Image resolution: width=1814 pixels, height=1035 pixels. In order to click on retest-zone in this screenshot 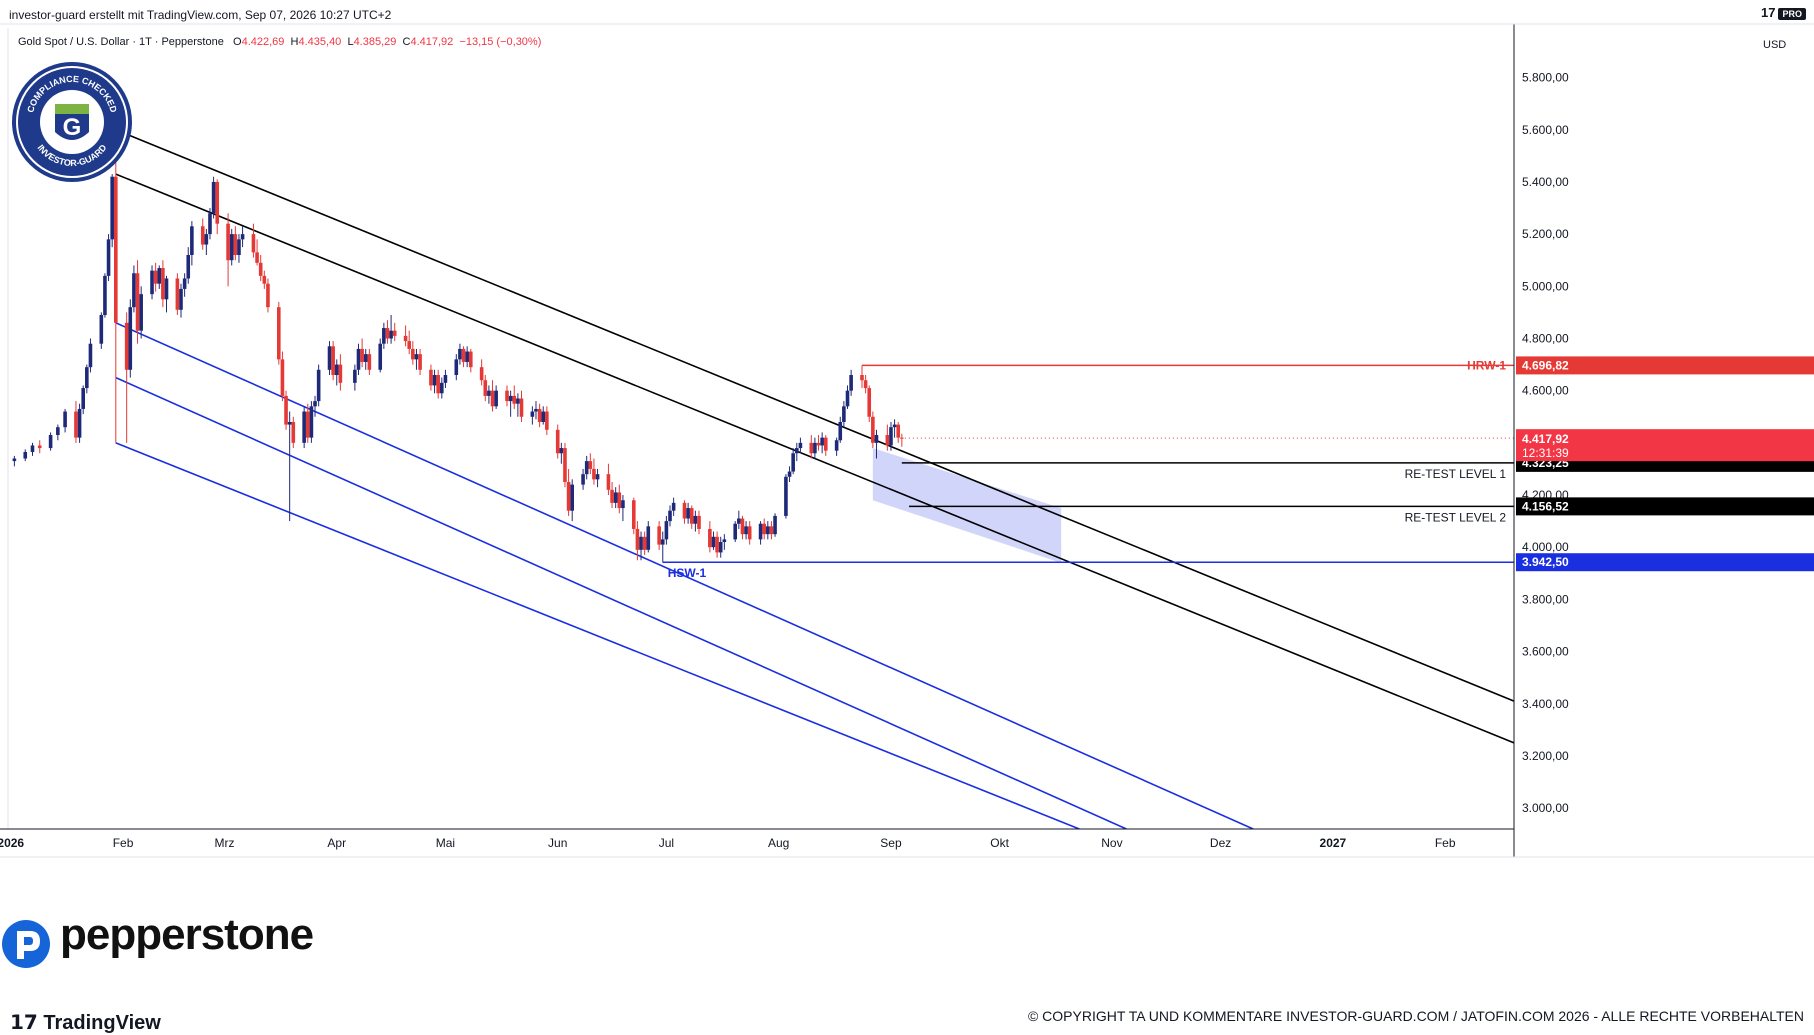, I will do `click(967, 505)`.